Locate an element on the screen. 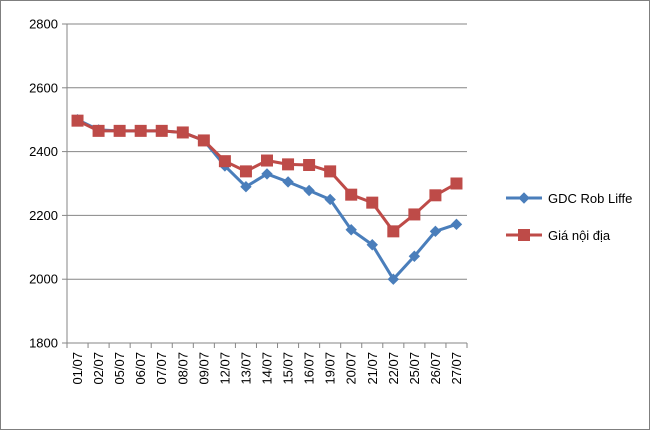 The image size is (650, 430). x-tick-label: 08/07 is located at coordinates (182, 368).